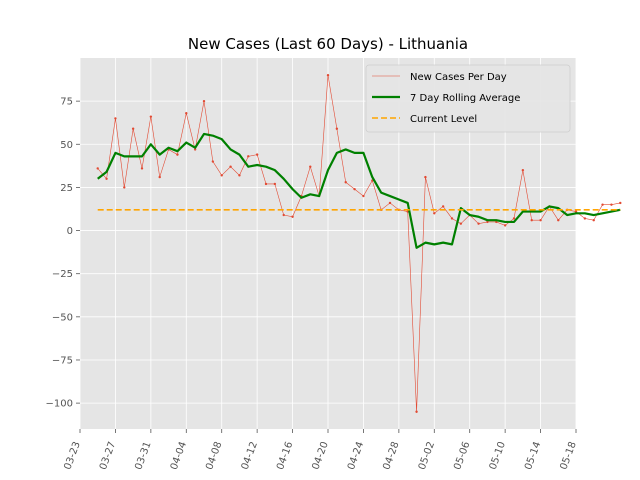  Describe the element at coordinates (285, 455) in the screenshot. I see `x-tick-label: 04-16` at that location.